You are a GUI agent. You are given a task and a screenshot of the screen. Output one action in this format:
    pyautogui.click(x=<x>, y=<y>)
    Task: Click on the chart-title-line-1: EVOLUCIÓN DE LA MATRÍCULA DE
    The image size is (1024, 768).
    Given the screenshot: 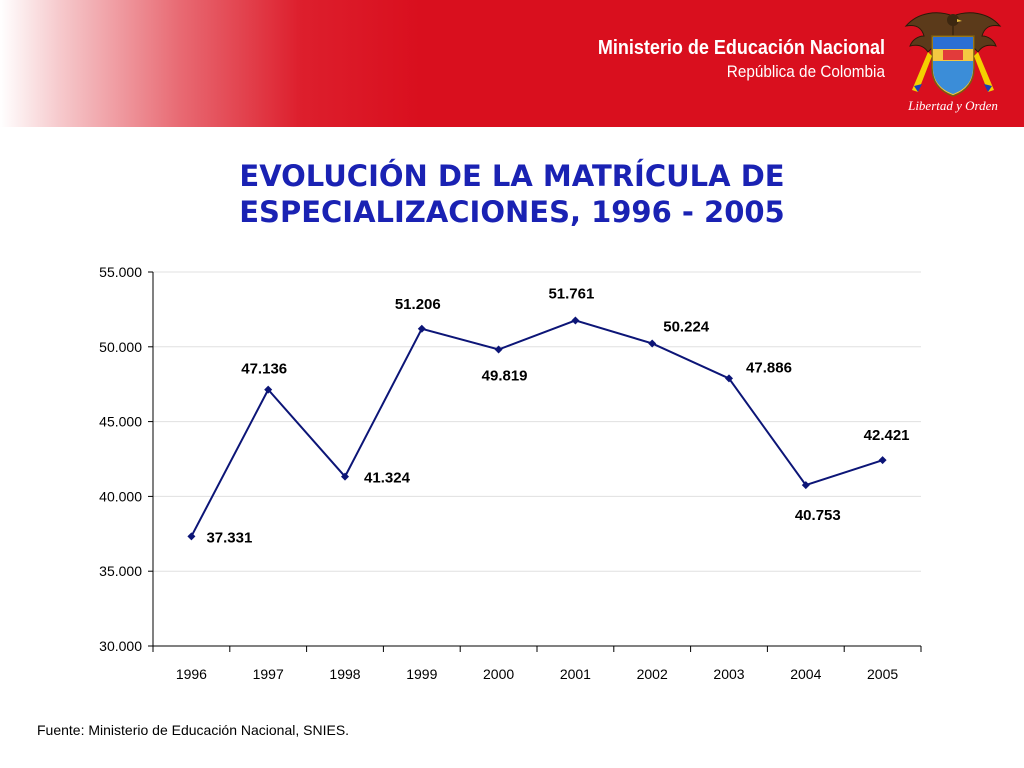 What is the action you would take?
    pyautogui.click(x=512, y=176)
    